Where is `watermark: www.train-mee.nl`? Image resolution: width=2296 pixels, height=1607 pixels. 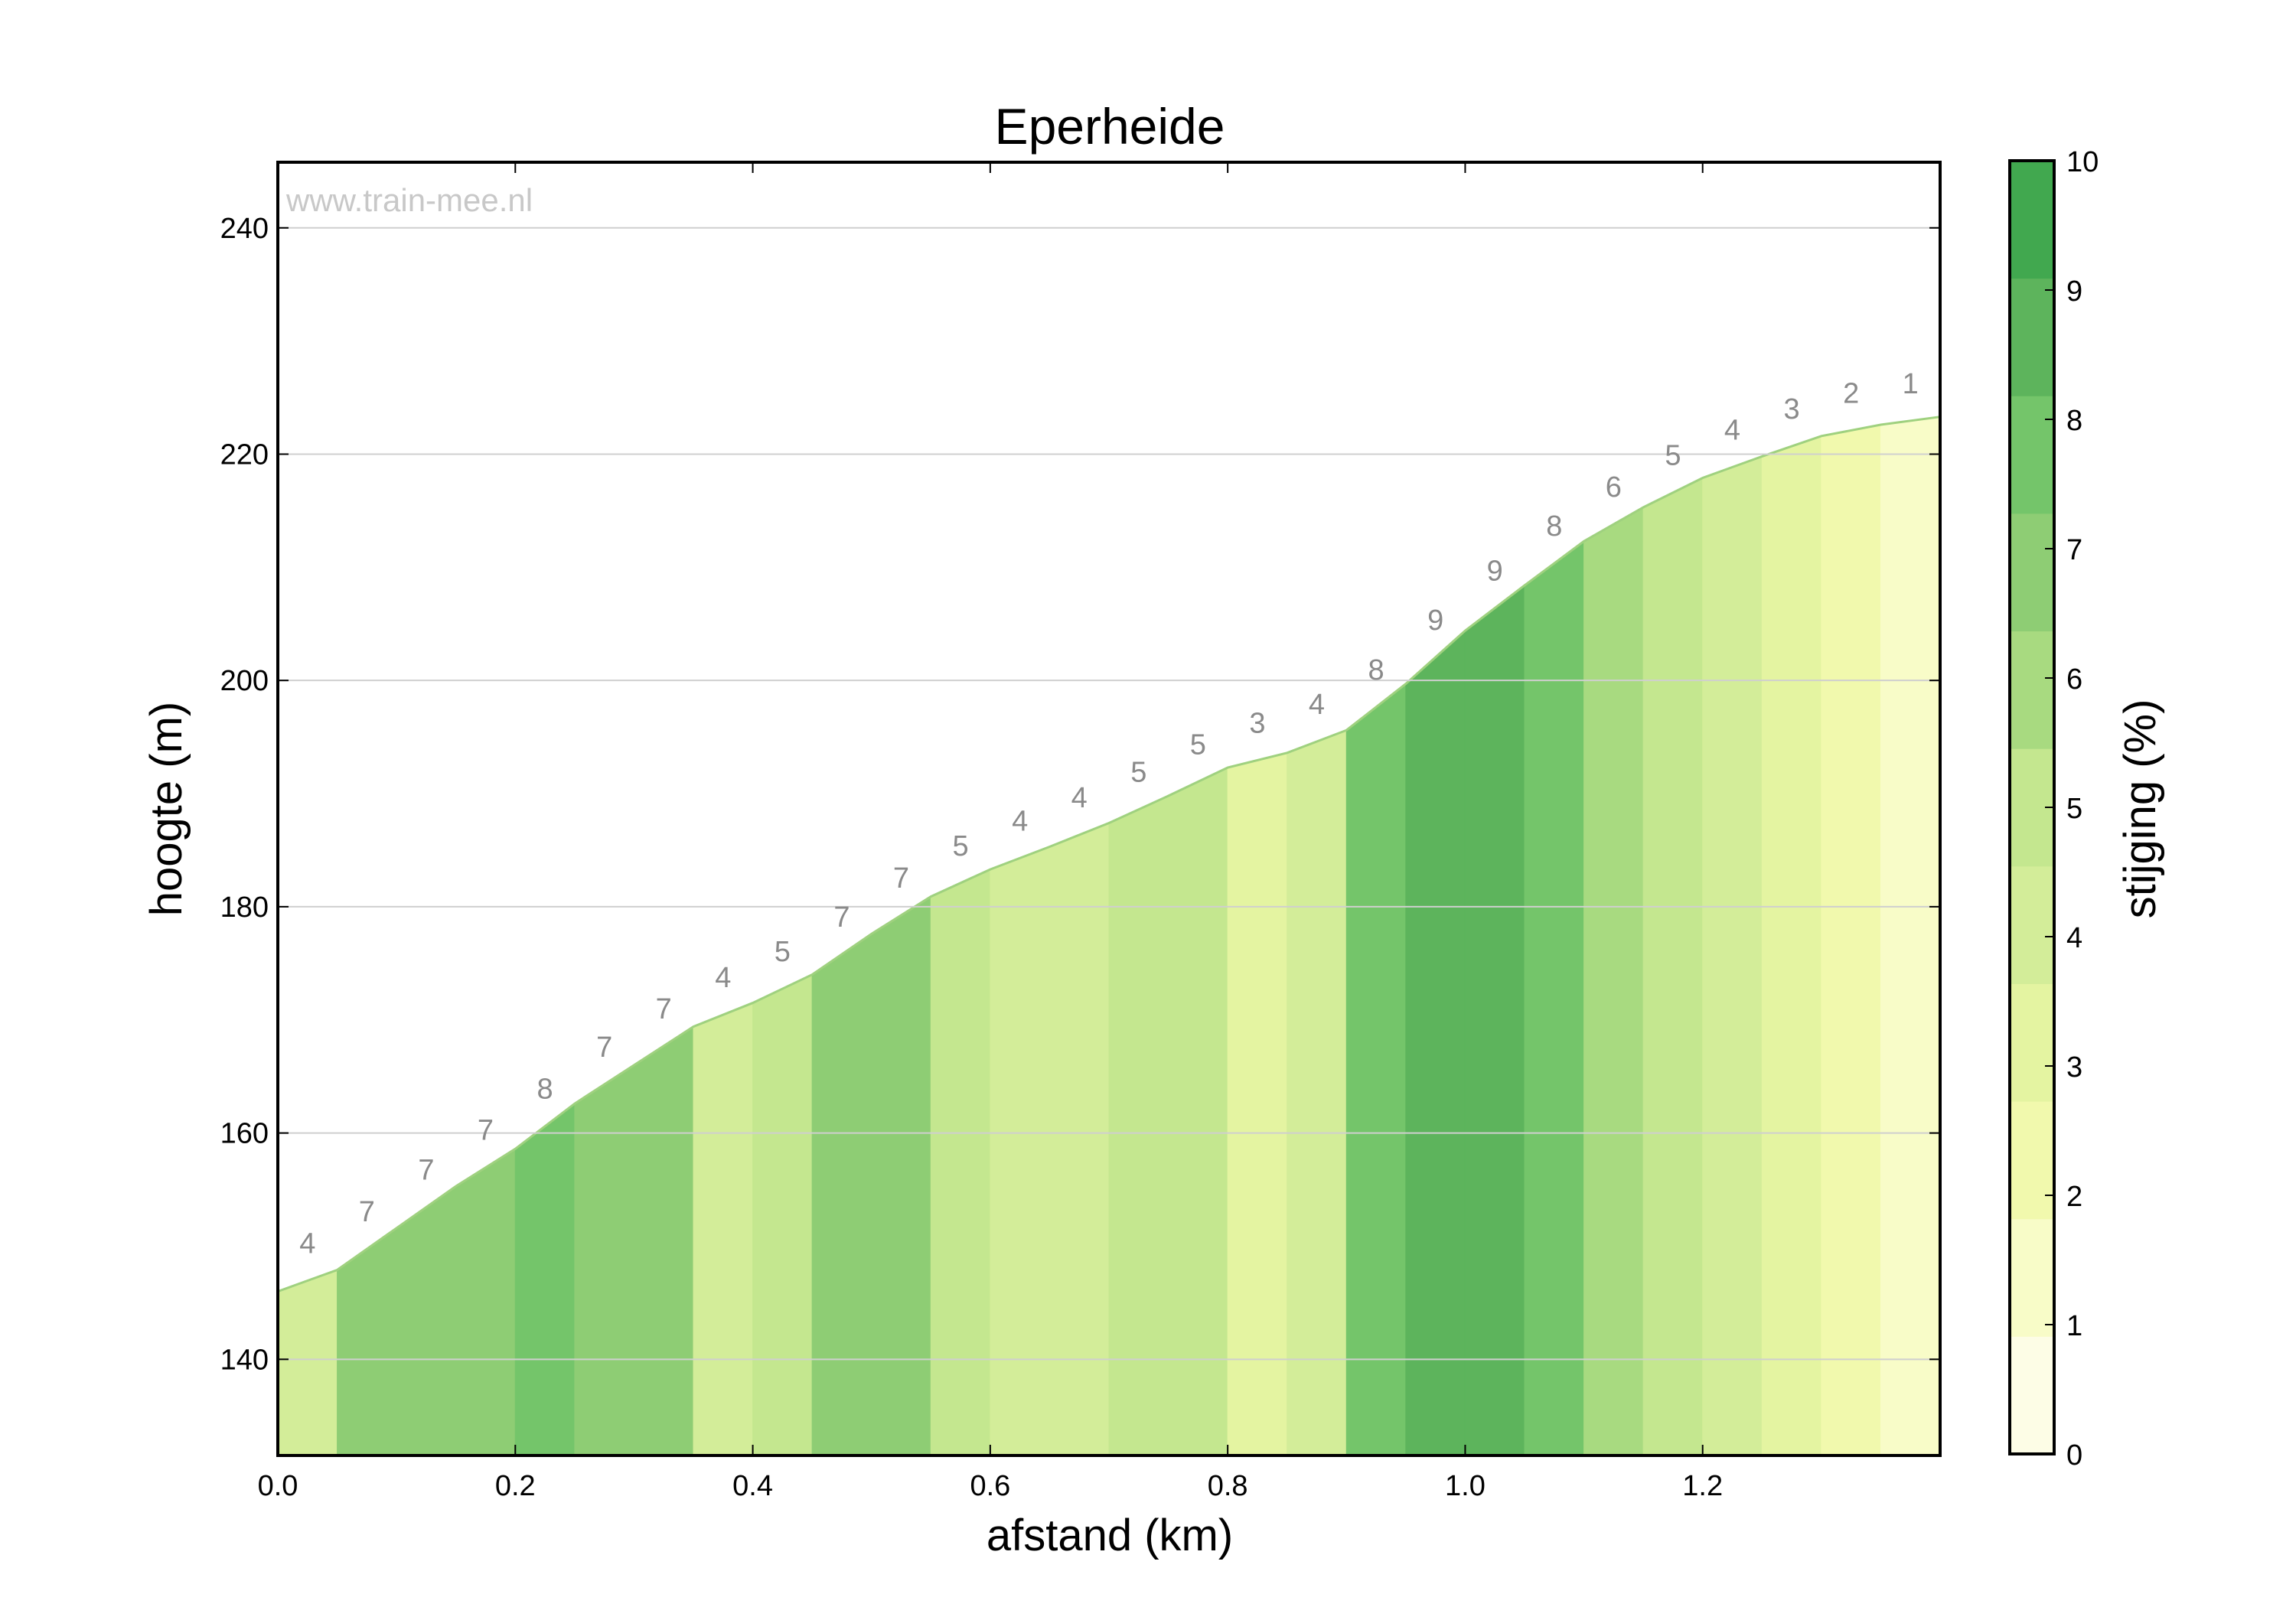 watermark: www.train-mee.nl is located at coordinates (409, 200).